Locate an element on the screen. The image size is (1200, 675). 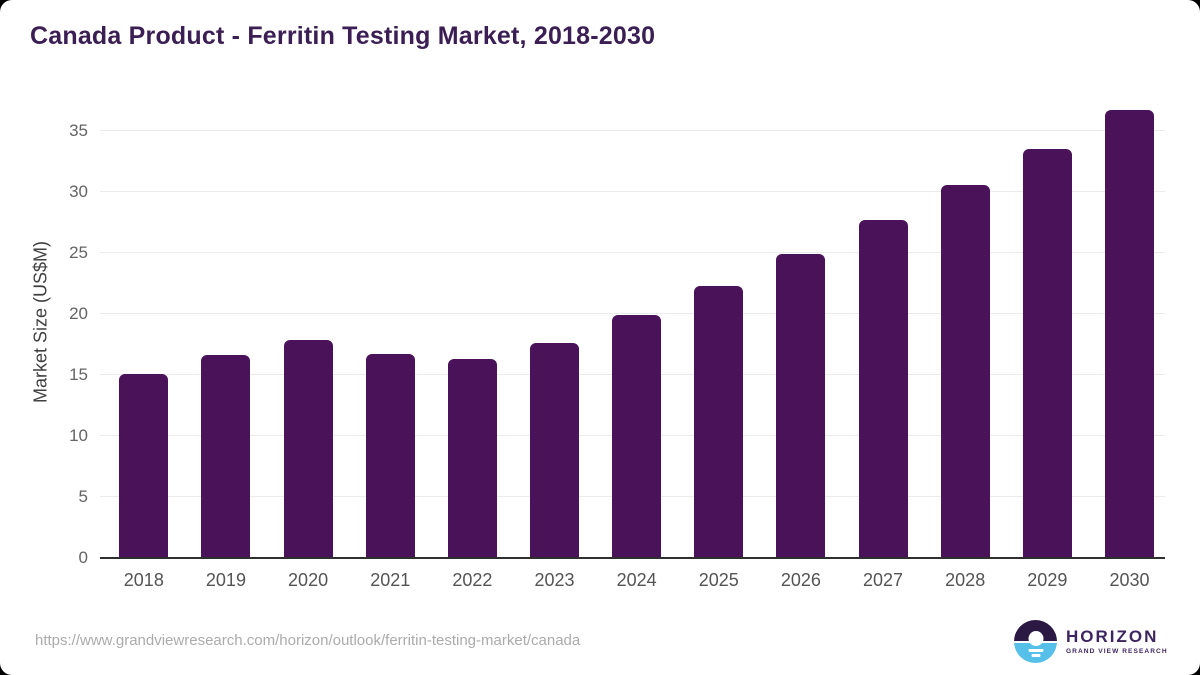
x-tick-2018: 2018 is located at coordinates (143, 580).